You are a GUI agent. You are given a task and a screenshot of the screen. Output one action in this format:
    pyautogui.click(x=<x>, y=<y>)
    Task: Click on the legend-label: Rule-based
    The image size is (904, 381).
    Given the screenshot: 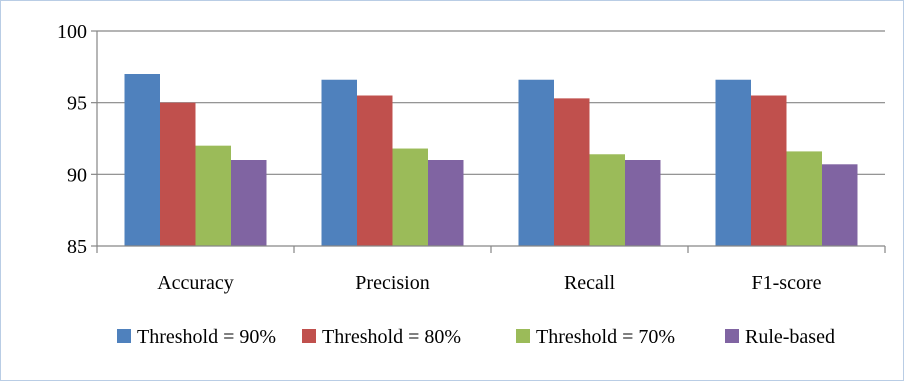 What is the action you would take?
    pyautogui.click(x=790, y=337)
    